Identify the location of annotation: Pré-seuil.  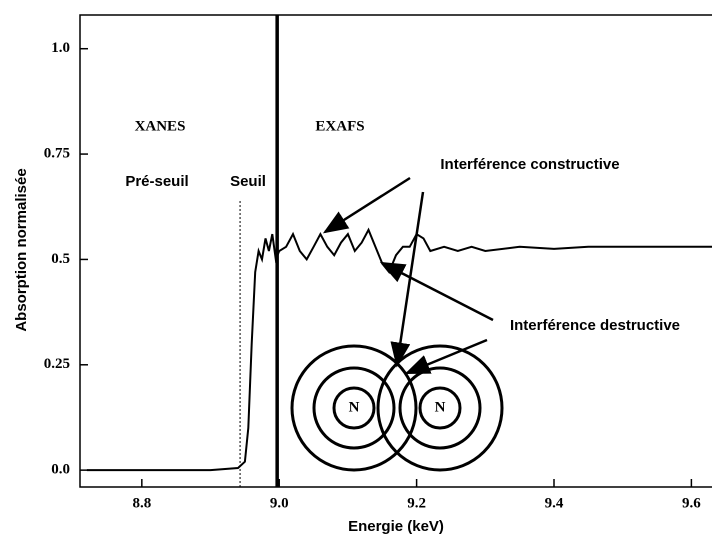
(156, 181).